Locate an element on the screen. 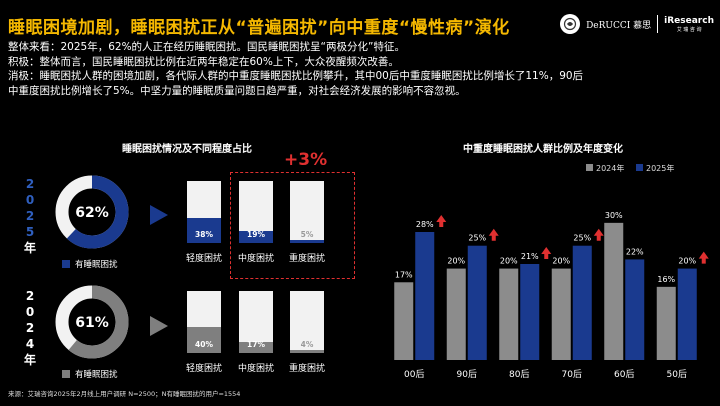 This screenshot has width=720, height=406. category-label: 00后 is located at coordinates (414, 374).